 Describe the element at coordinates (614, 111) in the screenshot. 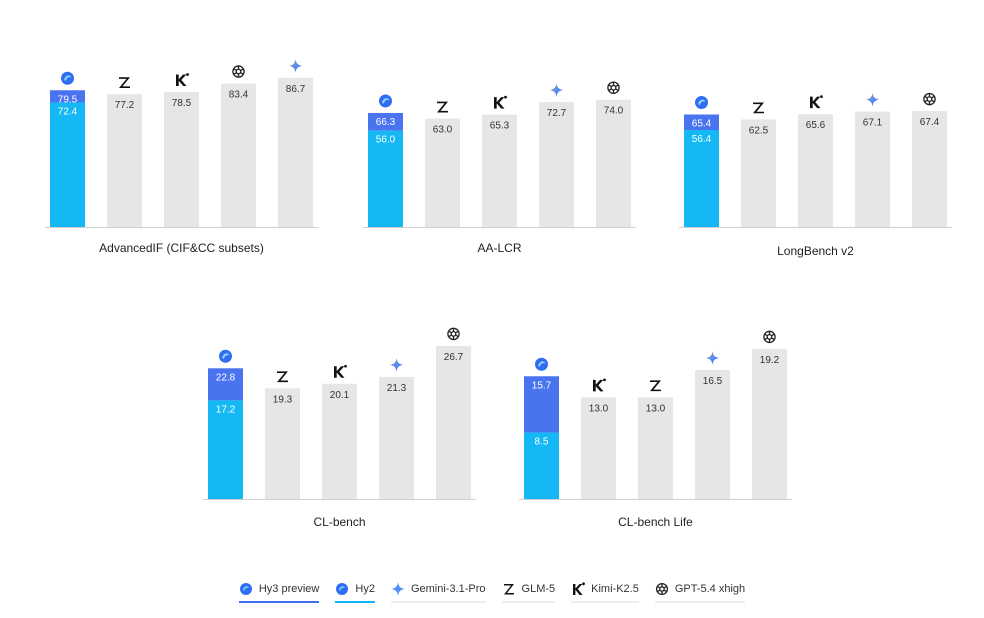

I see `value-label-gpt: 74.0` at that location.